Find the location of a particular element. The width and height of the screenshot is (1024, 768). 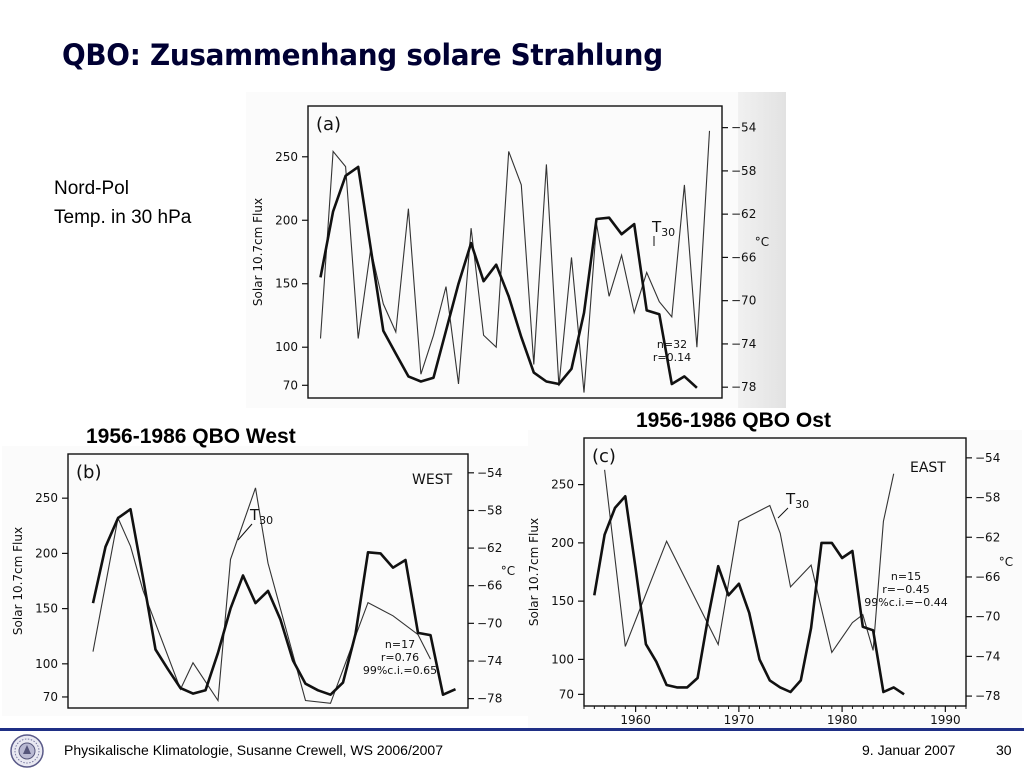

stats-label: 99%c.i.=0.65 is located at coordinates (400, 670).